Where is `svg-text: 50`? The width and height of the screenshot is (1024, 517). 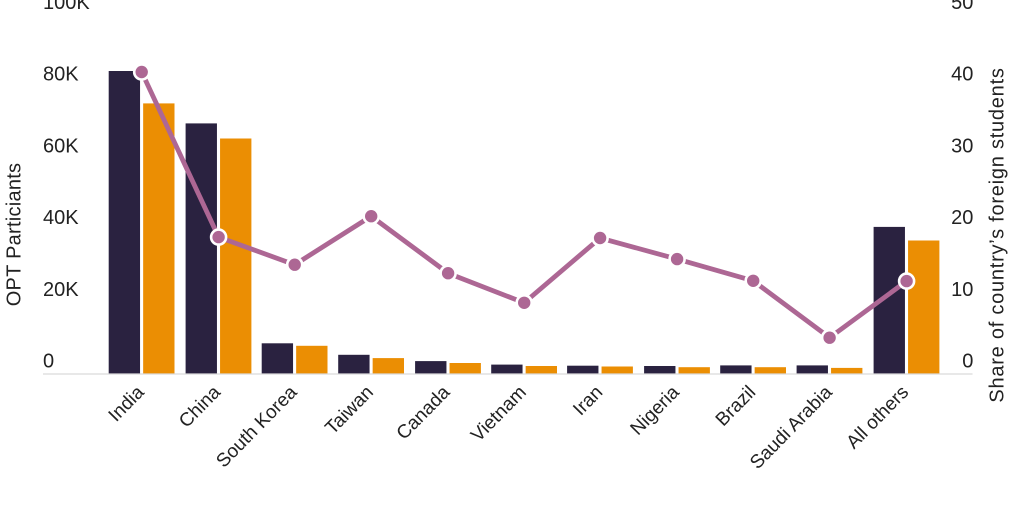
svg-text: 50 is located at coordinates (962, 7).